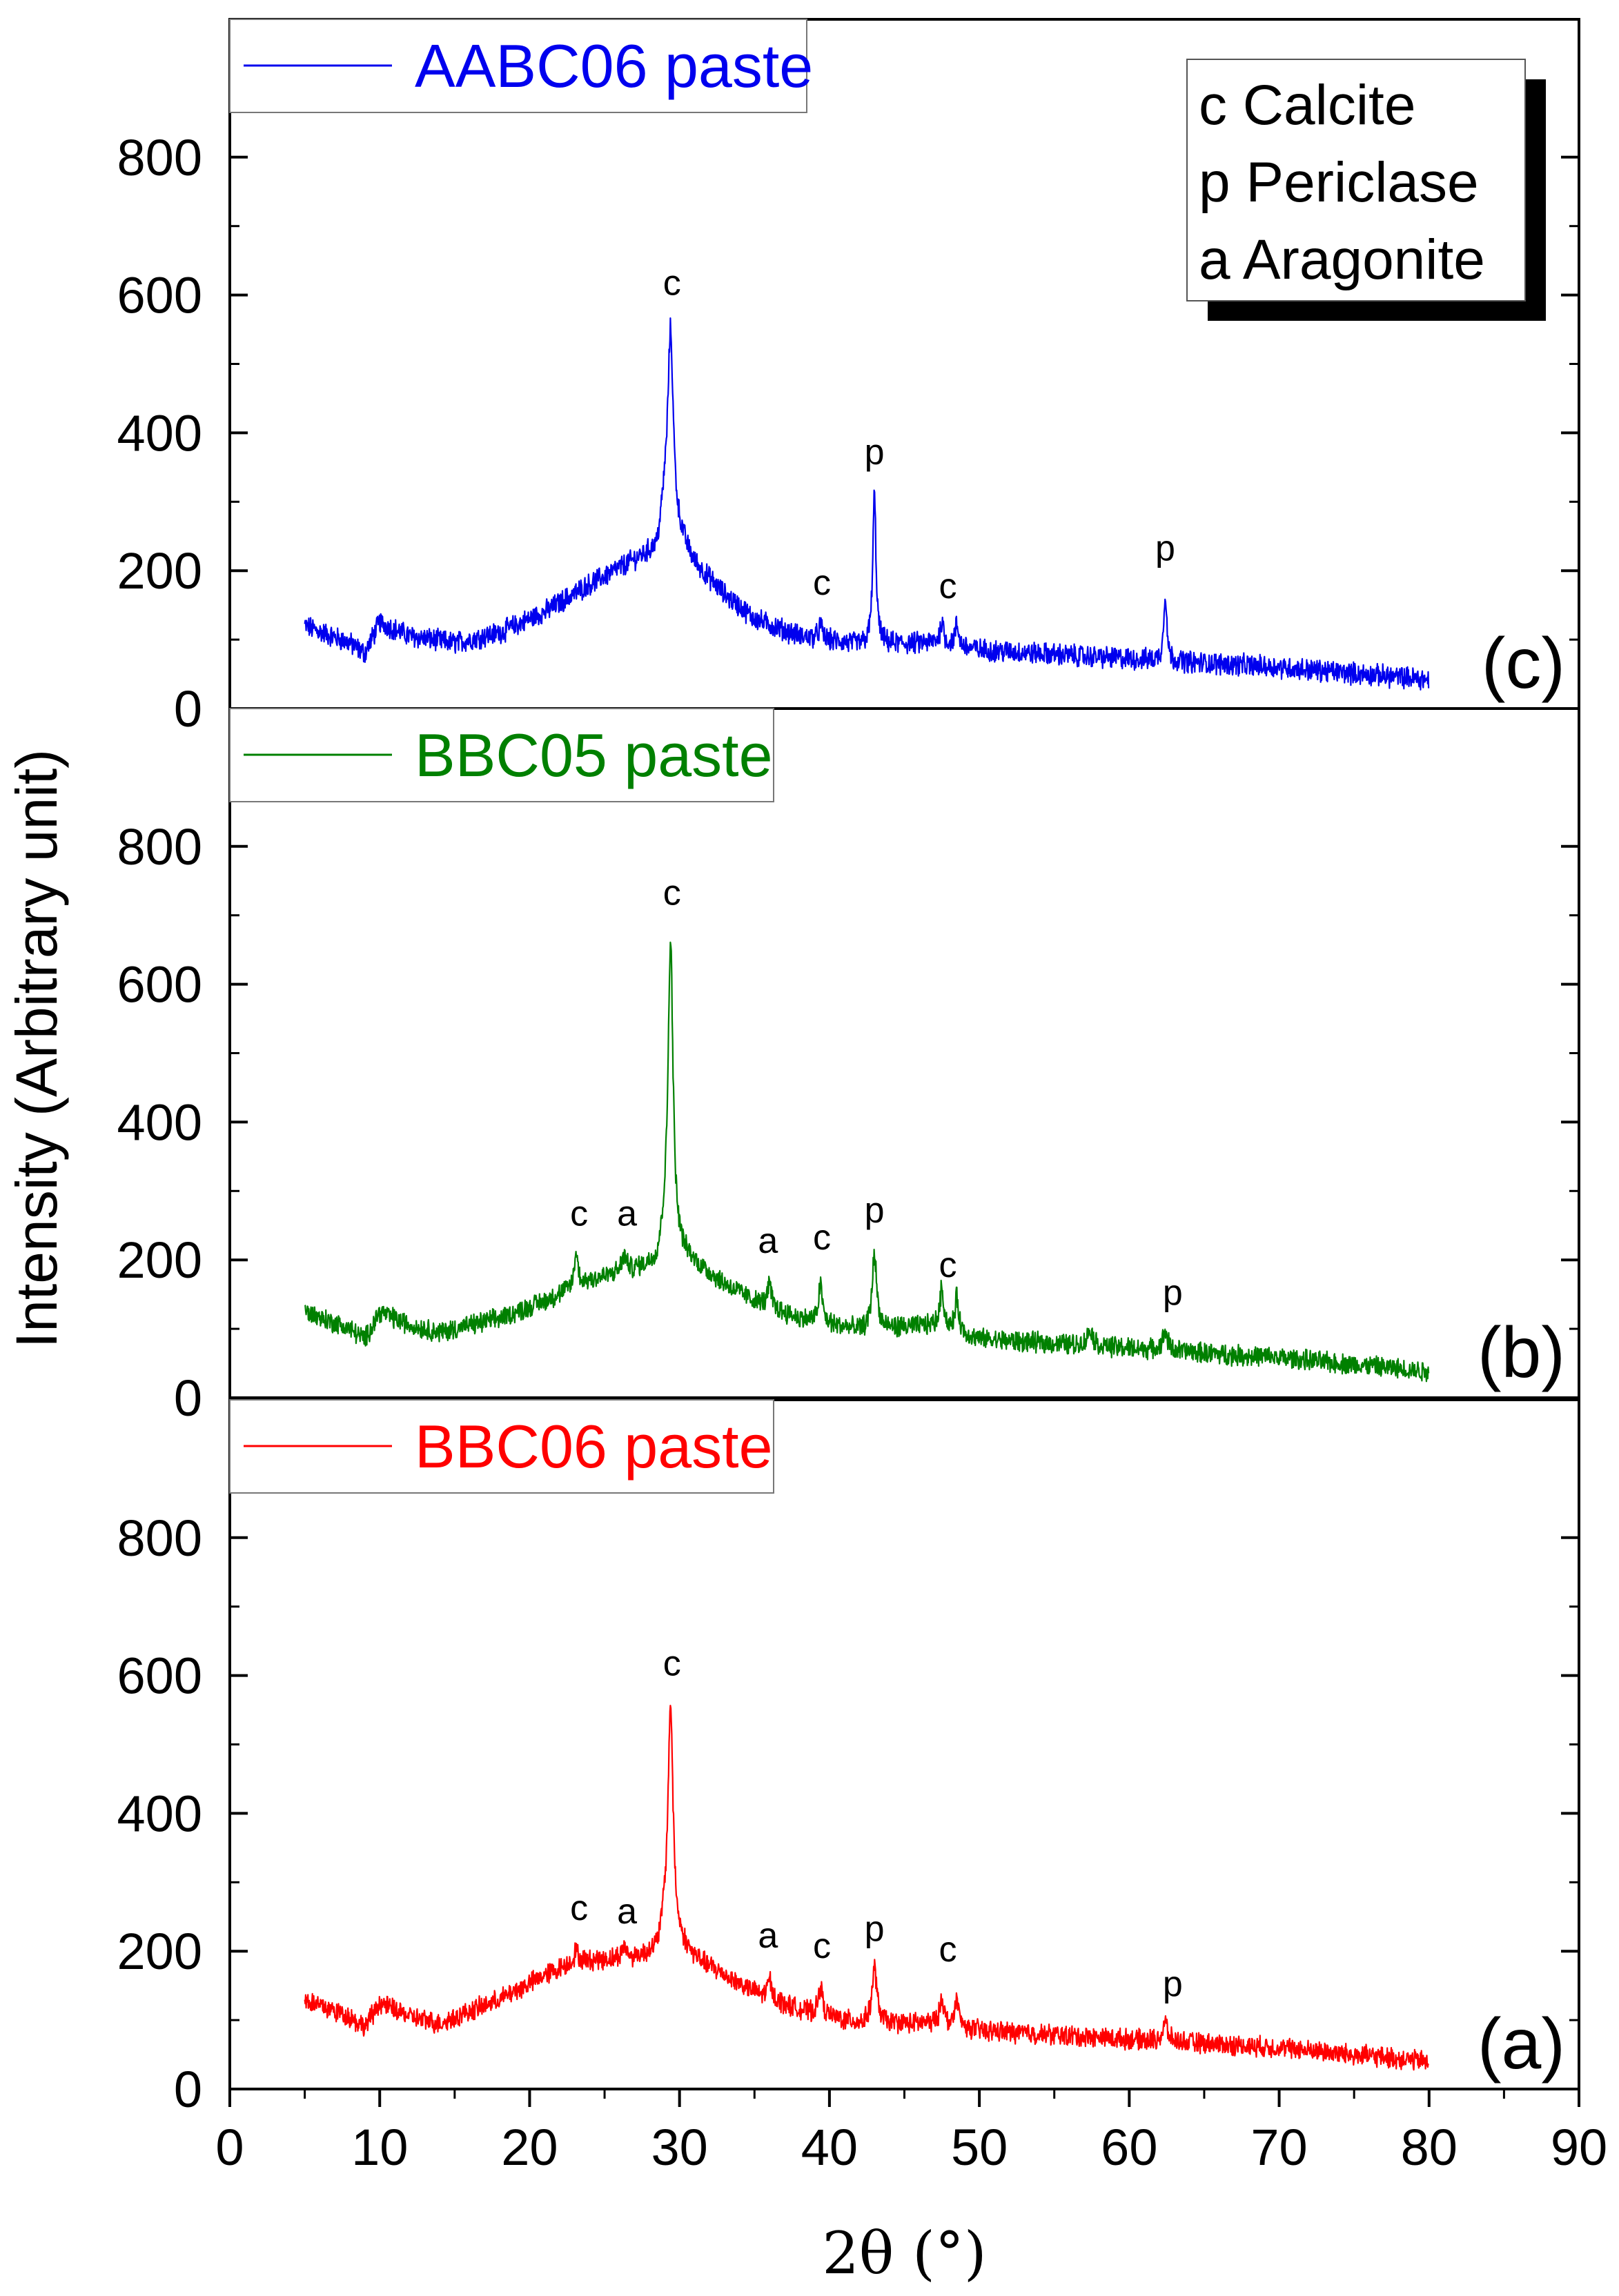 This screenshot has width=1619, height=2296. What do you see at coordinates (379, 2147) in the screenshot?
I see `x-tick-label: 10` at bounding box center [379, 2147].